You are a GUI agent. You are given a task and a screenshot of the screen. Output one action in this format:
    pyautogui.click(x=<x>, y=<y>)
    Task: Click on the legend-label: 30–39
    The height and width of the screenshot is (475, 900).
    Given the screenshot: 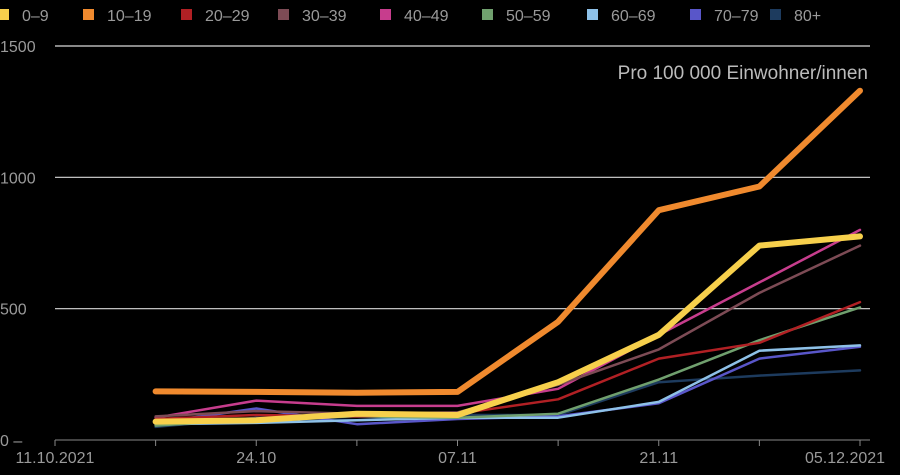 What is the action you would take?
    pyautogui.click(x=324, y=16)
    